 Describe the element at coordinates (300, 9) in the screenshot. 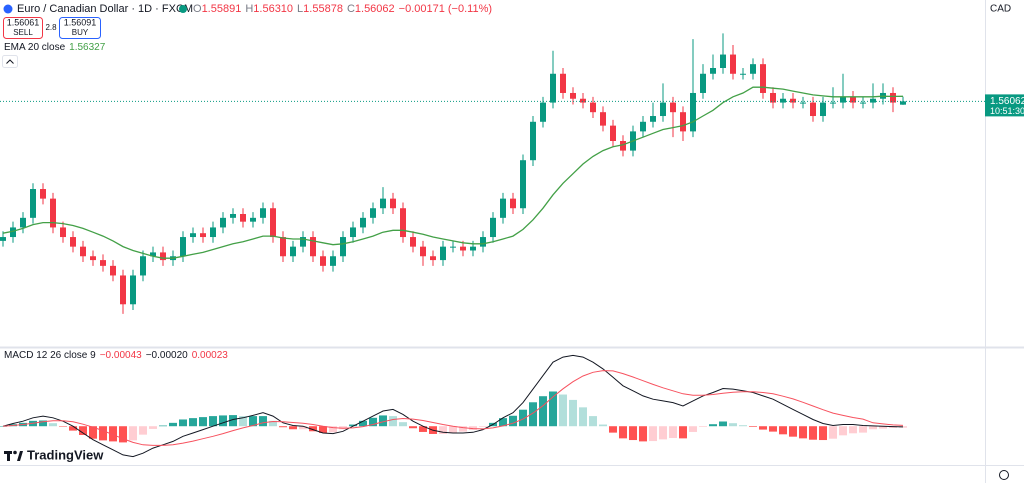

I see `l-label: L` at that location.